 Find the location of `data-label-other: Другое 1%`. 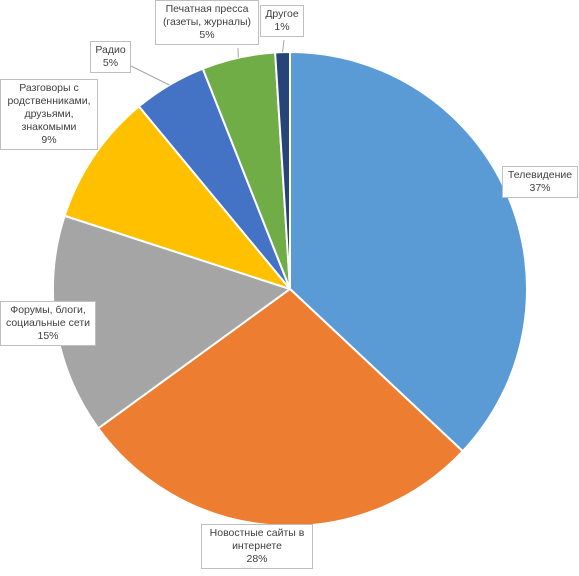

data-label-other: Другое 1% is located at coordinates (282, 21).